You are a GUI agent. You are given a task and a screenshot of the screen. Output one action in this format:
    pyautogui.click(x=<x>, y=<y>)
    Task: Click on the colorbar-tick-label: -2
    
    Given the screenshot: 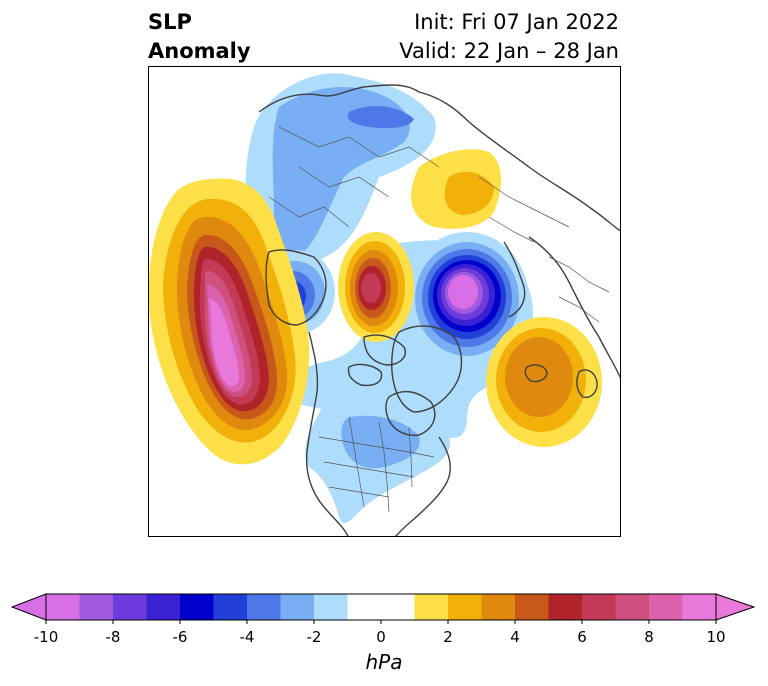 What is the action you would take?
    pyautogui.click(x=314, y=637)
    